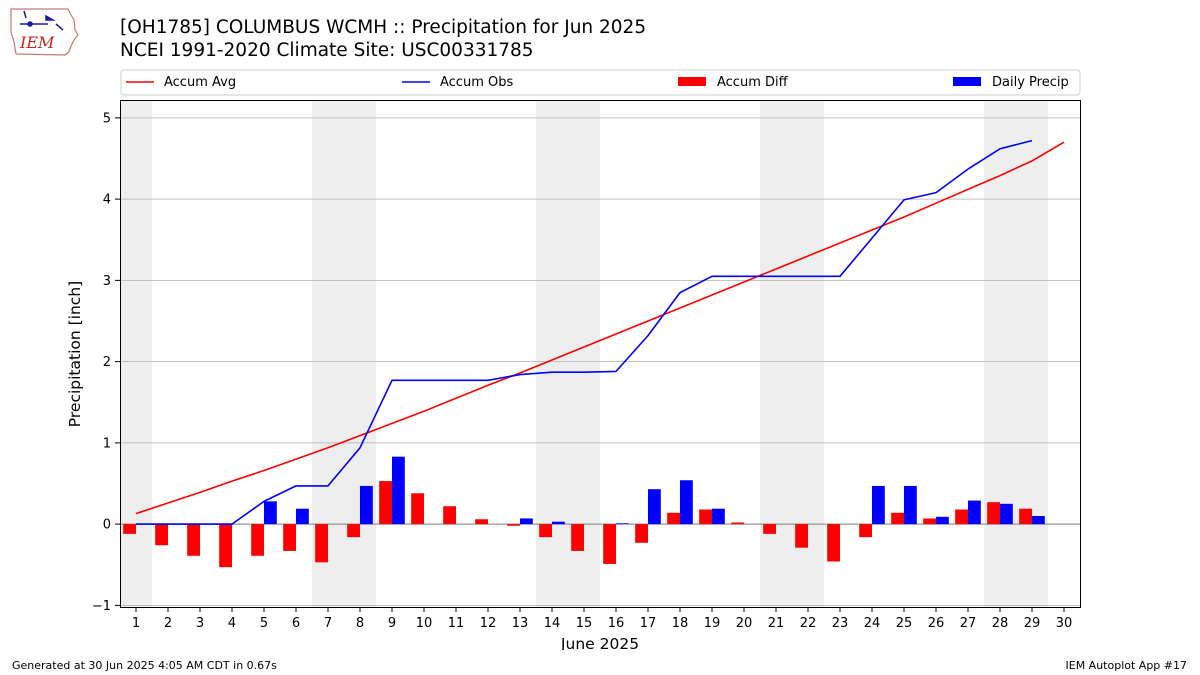  Describe the element at coordinates (37, 42) in the screenshot. I see `logo-text: IEM` at that location.